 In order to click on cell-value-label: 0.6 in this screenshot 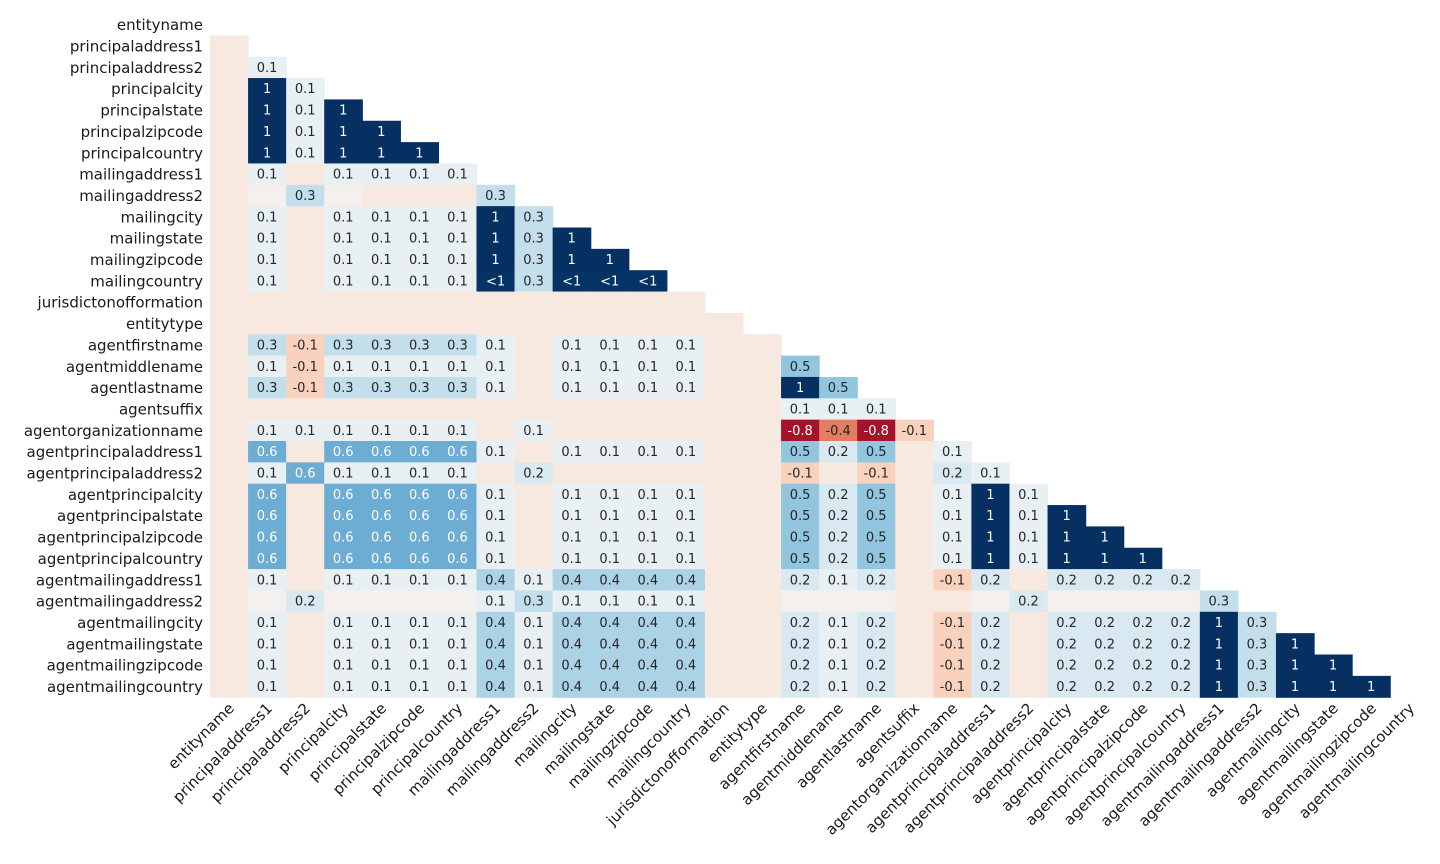, I will do `click(457, 516)`.